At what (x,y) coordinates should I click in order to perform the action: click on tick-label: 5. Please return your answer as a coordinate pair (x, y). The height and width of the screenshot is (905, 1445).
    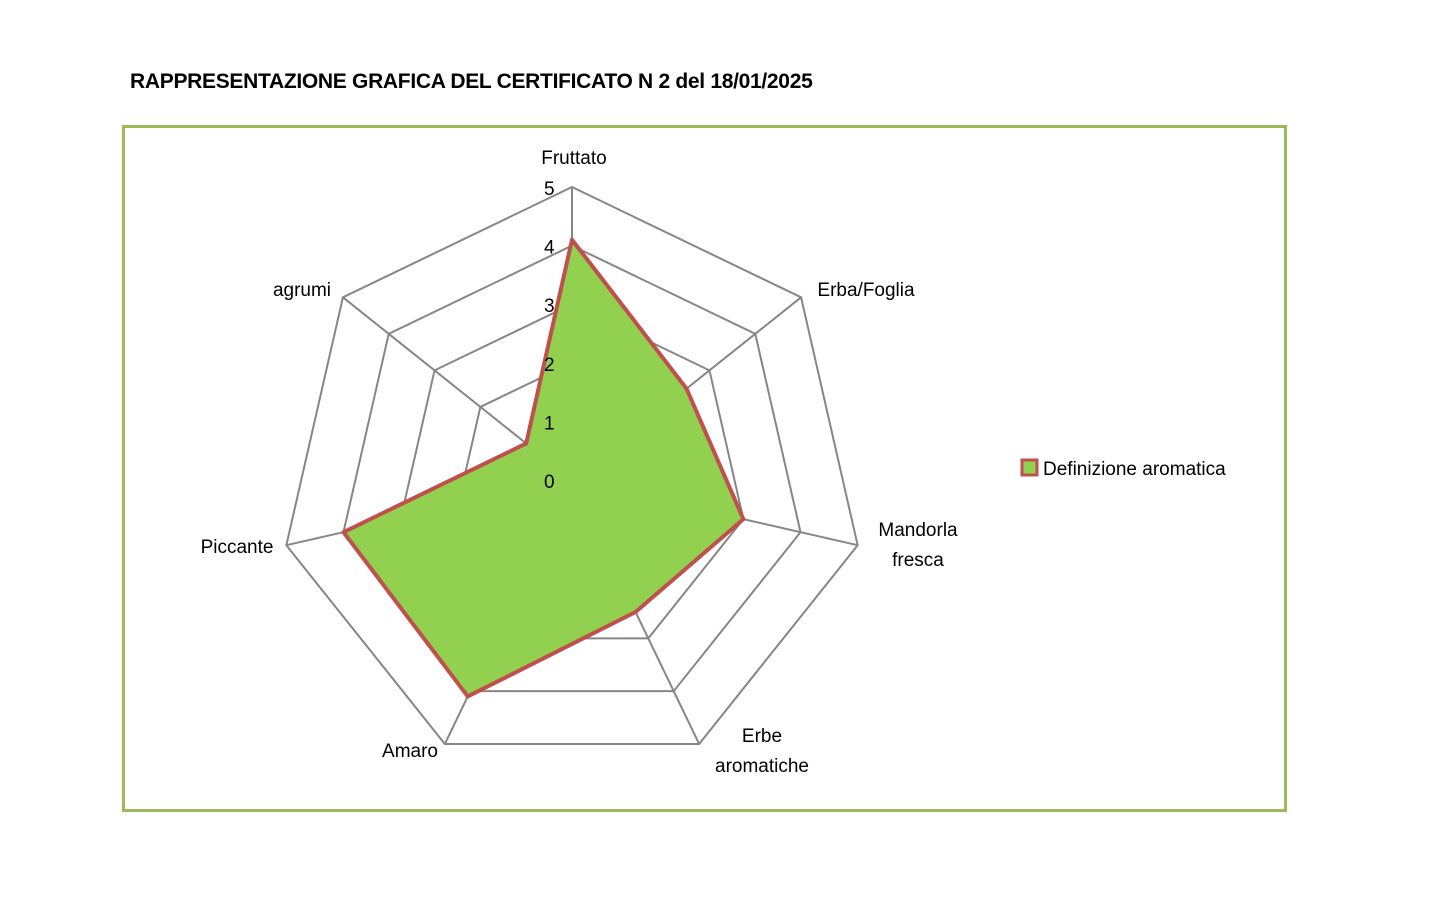
    Looking at the image, I should click on (549, 189).